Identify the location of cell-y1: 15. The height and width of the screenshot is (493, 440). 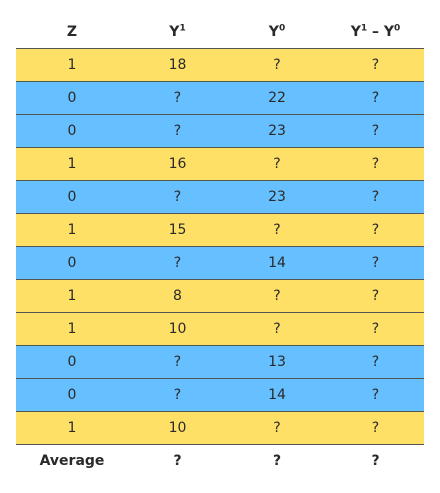
(177, 230).